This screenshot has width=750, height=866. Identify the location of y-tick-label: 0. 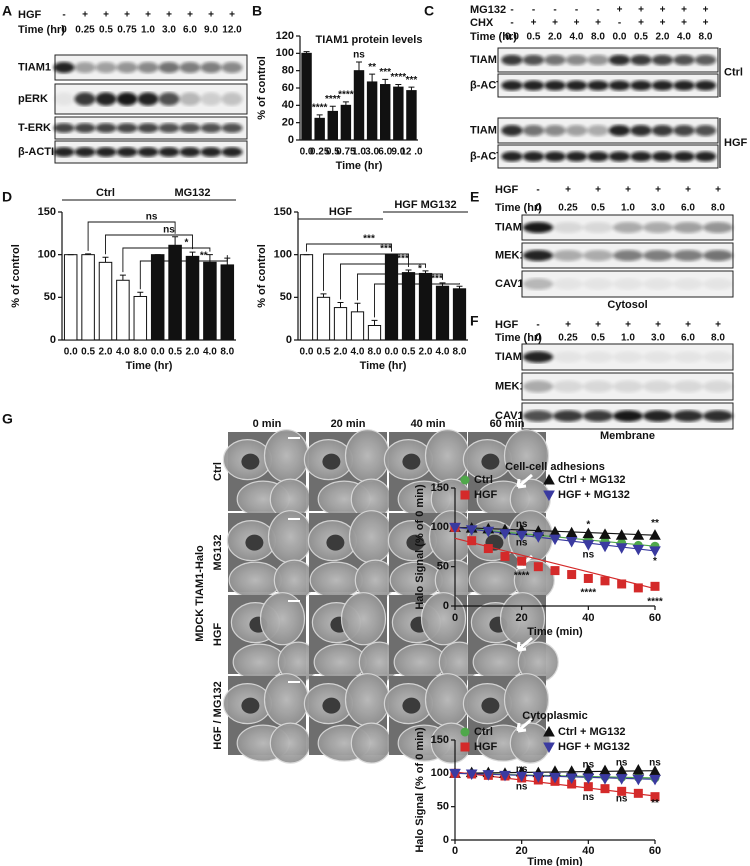
(446, 840).